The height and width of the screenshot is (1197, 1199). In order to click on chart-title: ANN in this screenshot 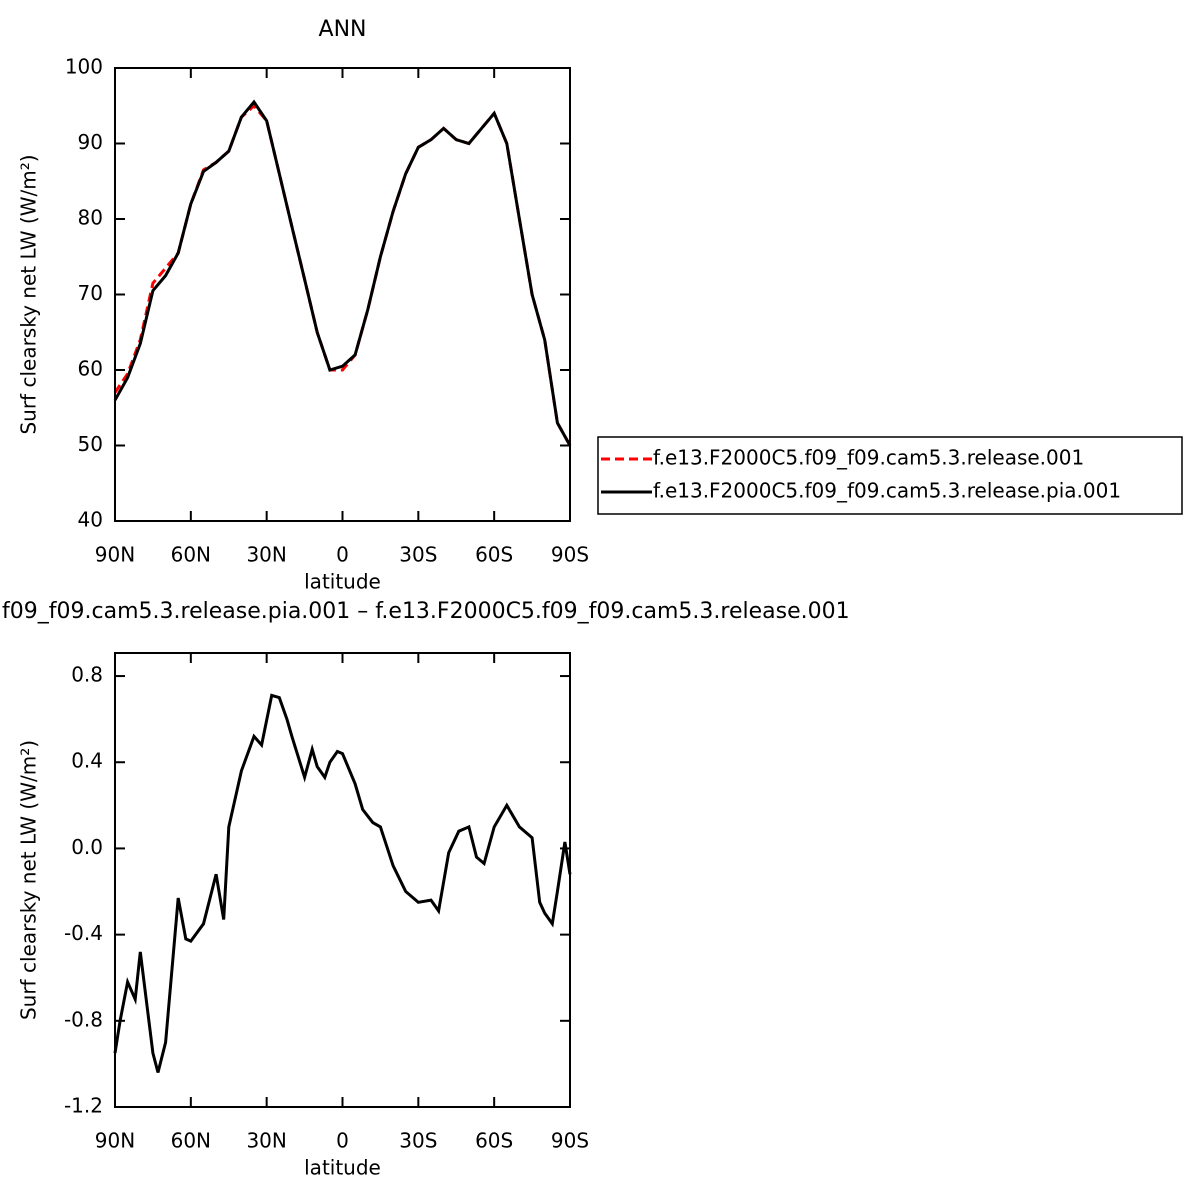, I will do `click(343, 29)`.